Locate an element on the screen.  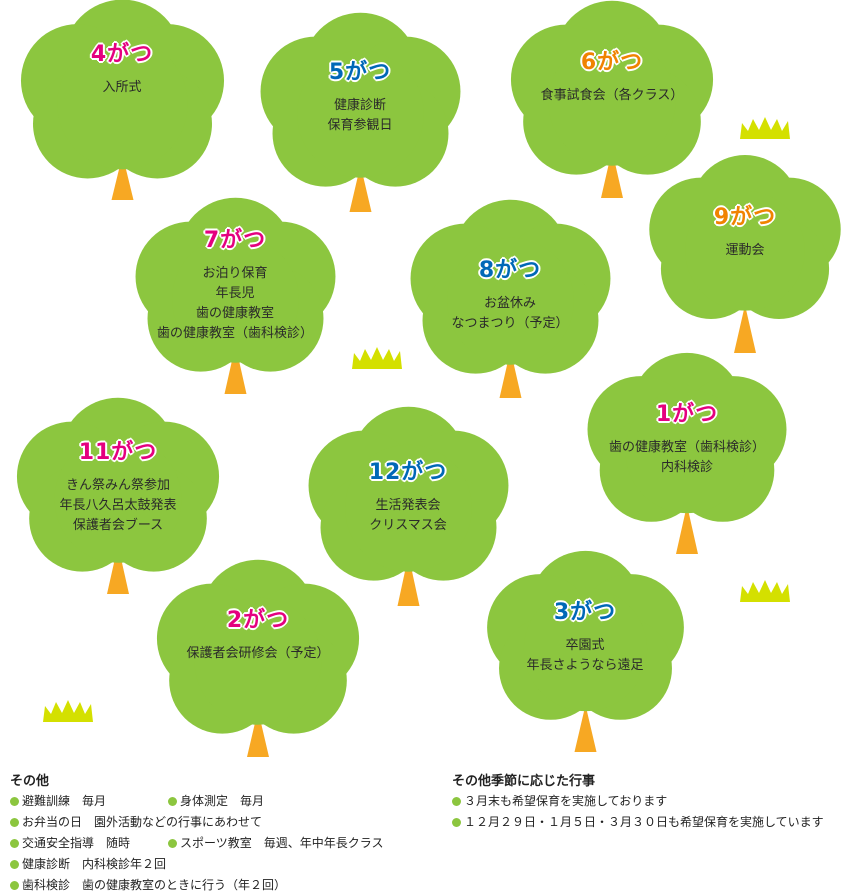
seasonal-row: ３月末も希望保育を実施しております is located at coordinates (638, 801).